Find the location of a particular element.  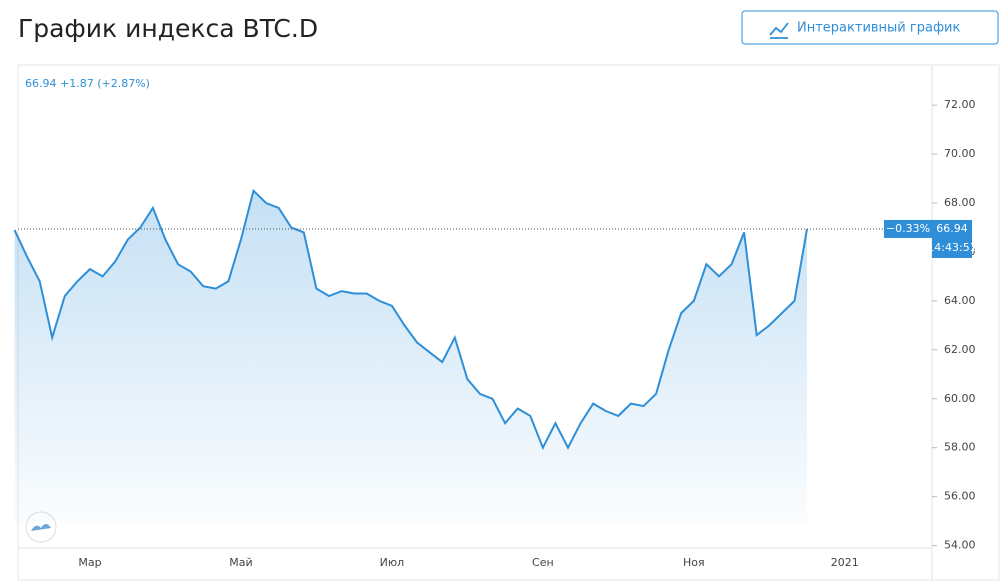

button-icon is located at coordinates (779, 30).